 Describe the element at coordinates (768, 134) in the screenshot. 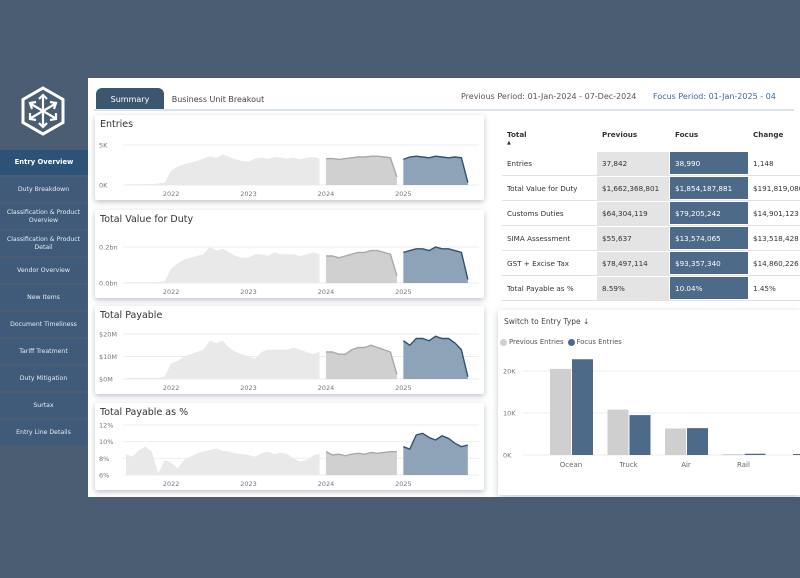

I see `col-change: Change` at that location.